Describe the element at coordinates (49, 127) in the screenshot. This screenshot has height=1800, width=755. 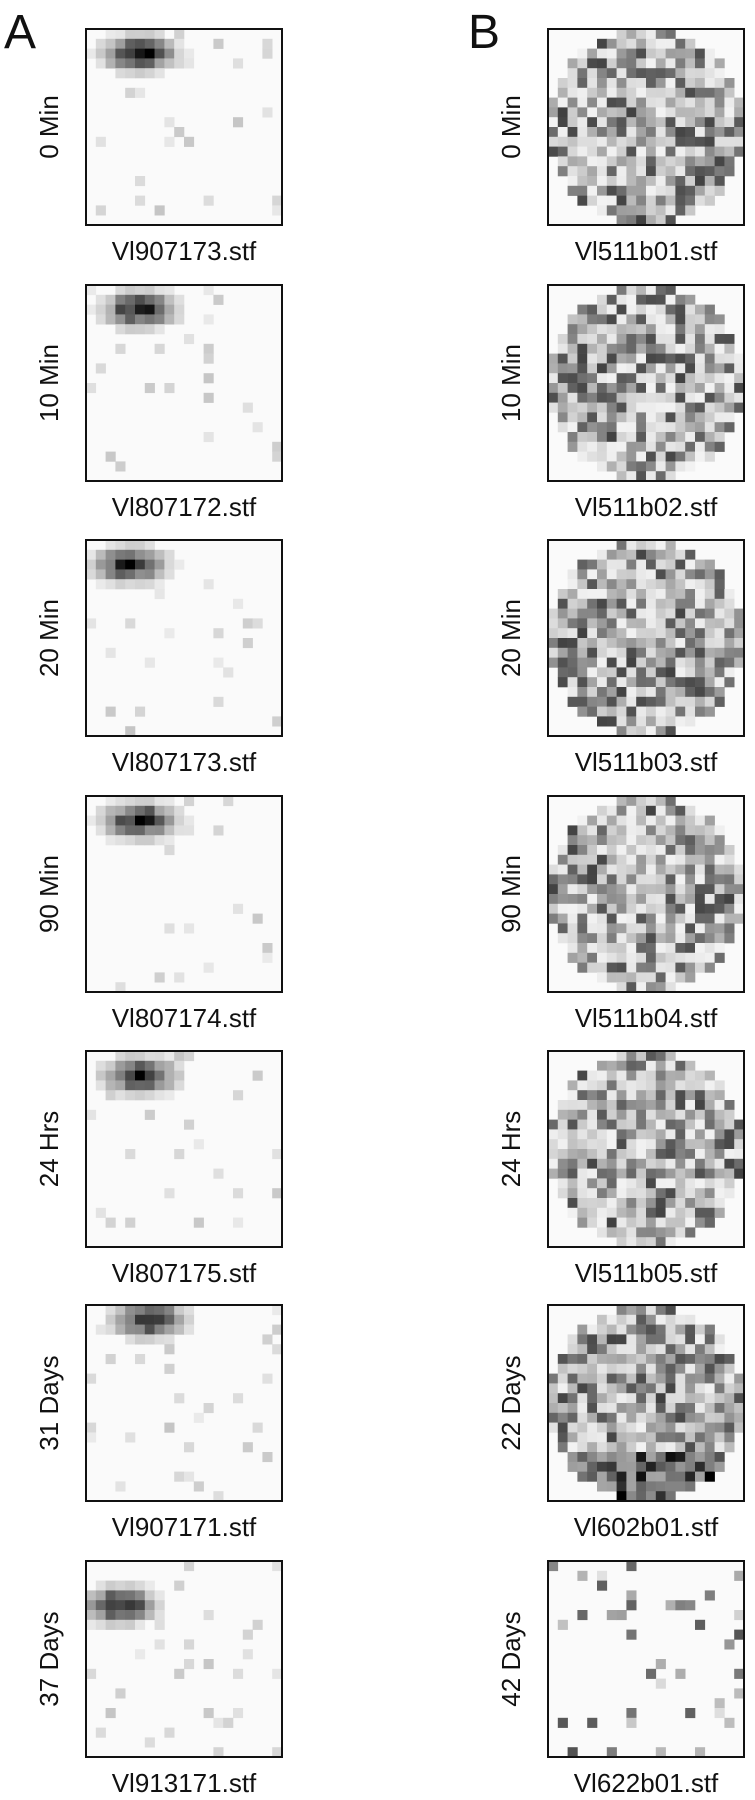
I see `time-label: 0 Min` at that location.